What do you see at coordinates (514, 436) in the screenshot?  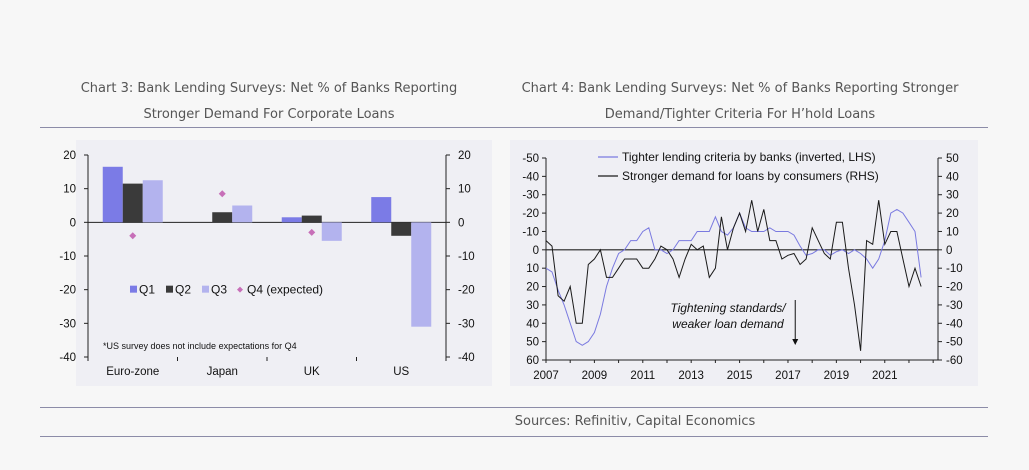 I see `footer-rule-bottom` at bounding box center [514, 436].